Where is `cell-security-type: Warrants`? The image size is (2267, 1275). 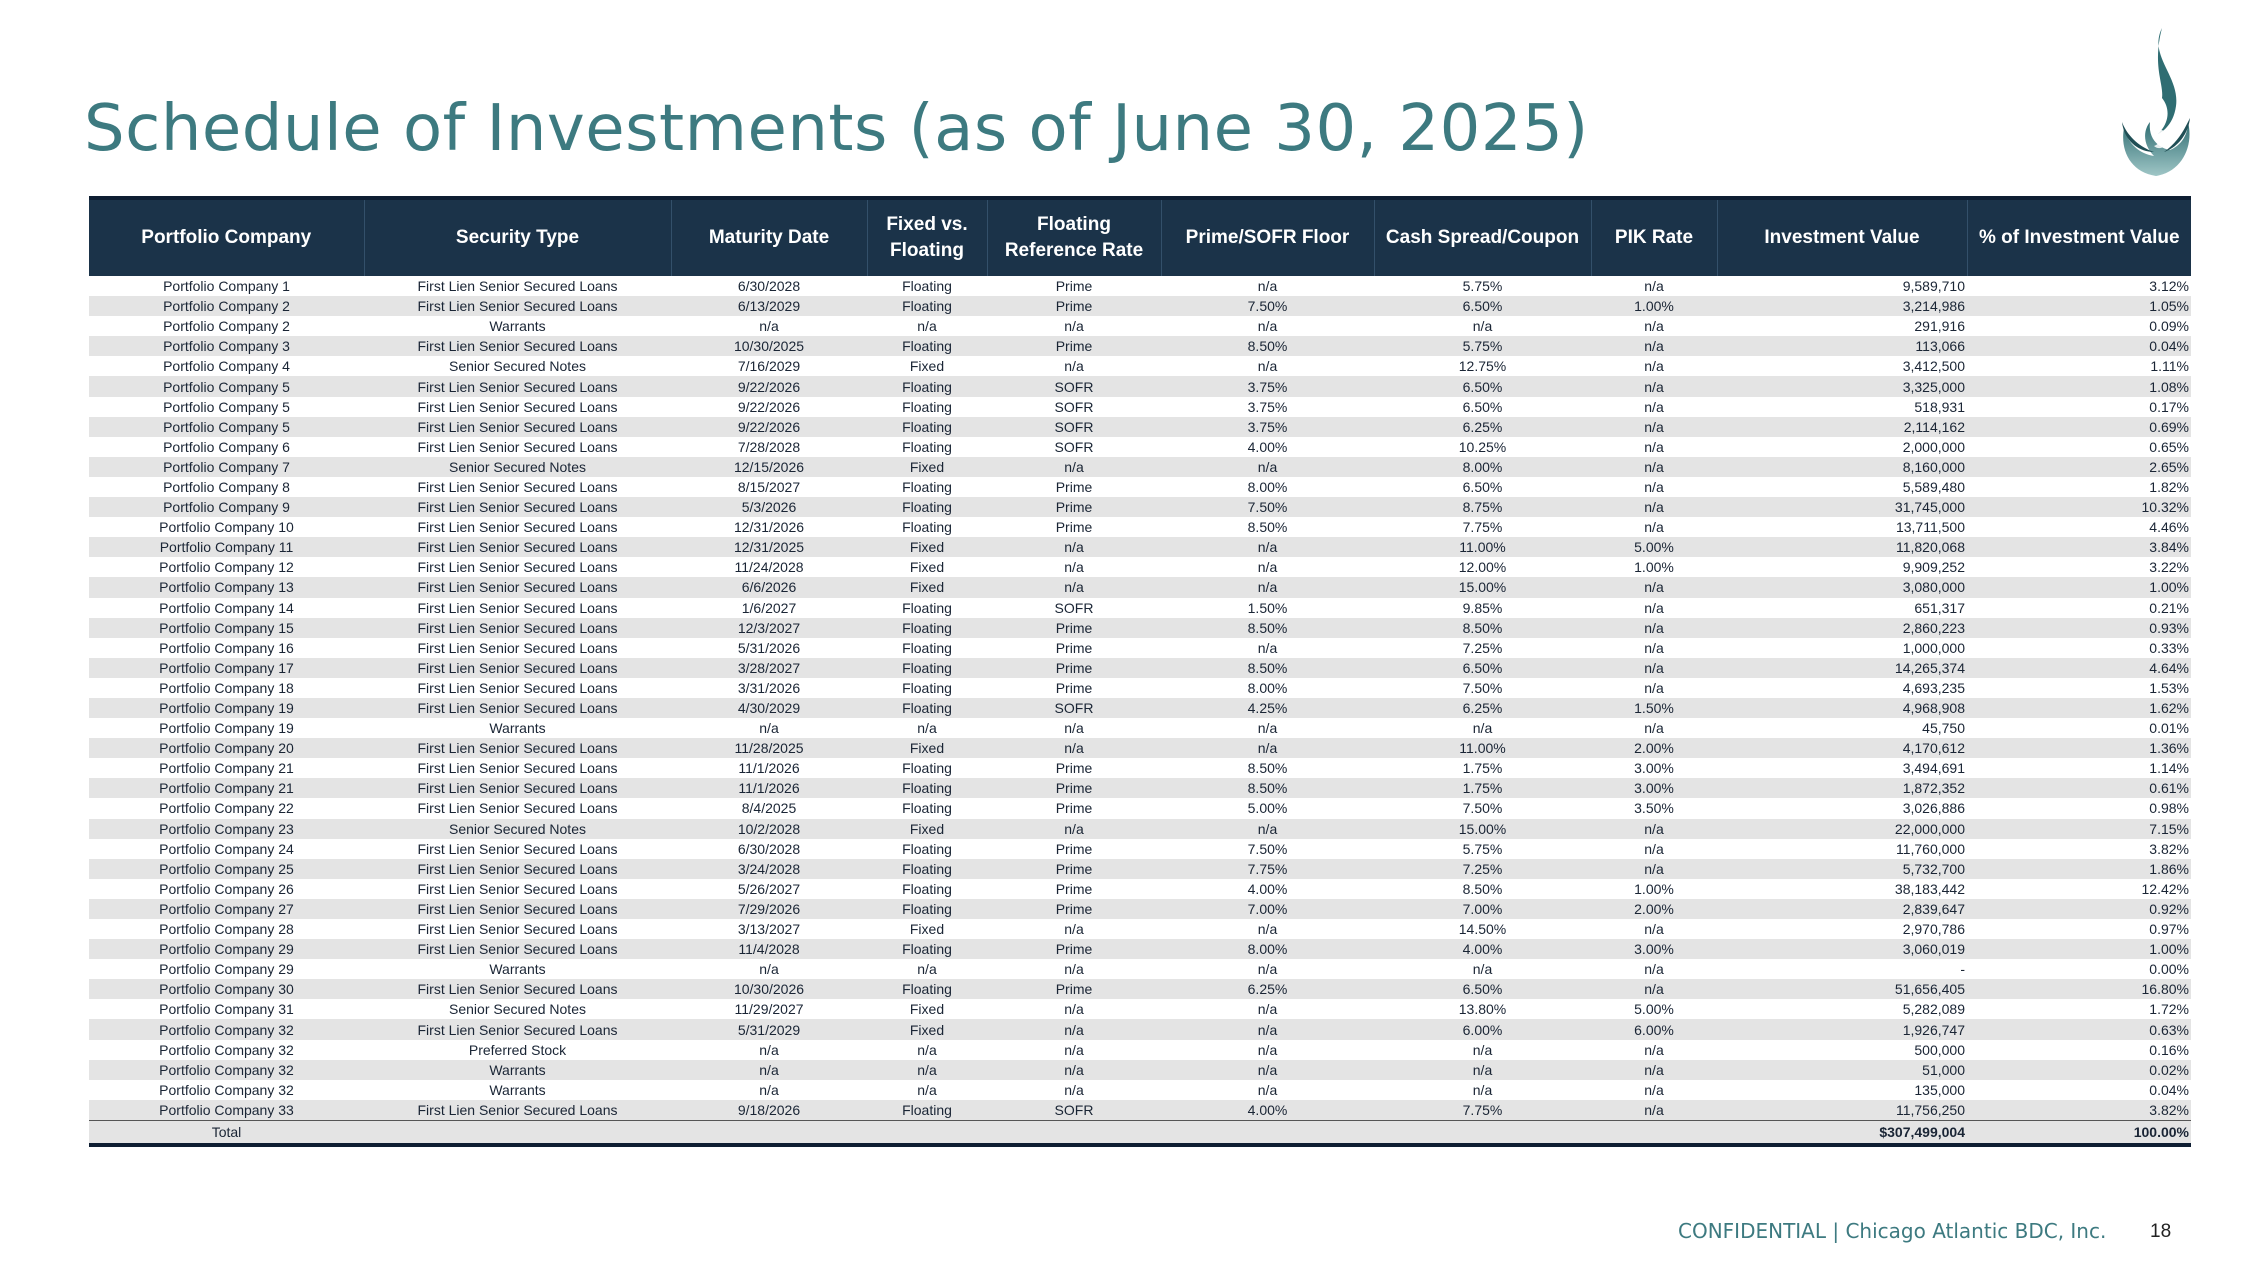
cell-security-type: Warrants is located at coordinates (517, 1089).